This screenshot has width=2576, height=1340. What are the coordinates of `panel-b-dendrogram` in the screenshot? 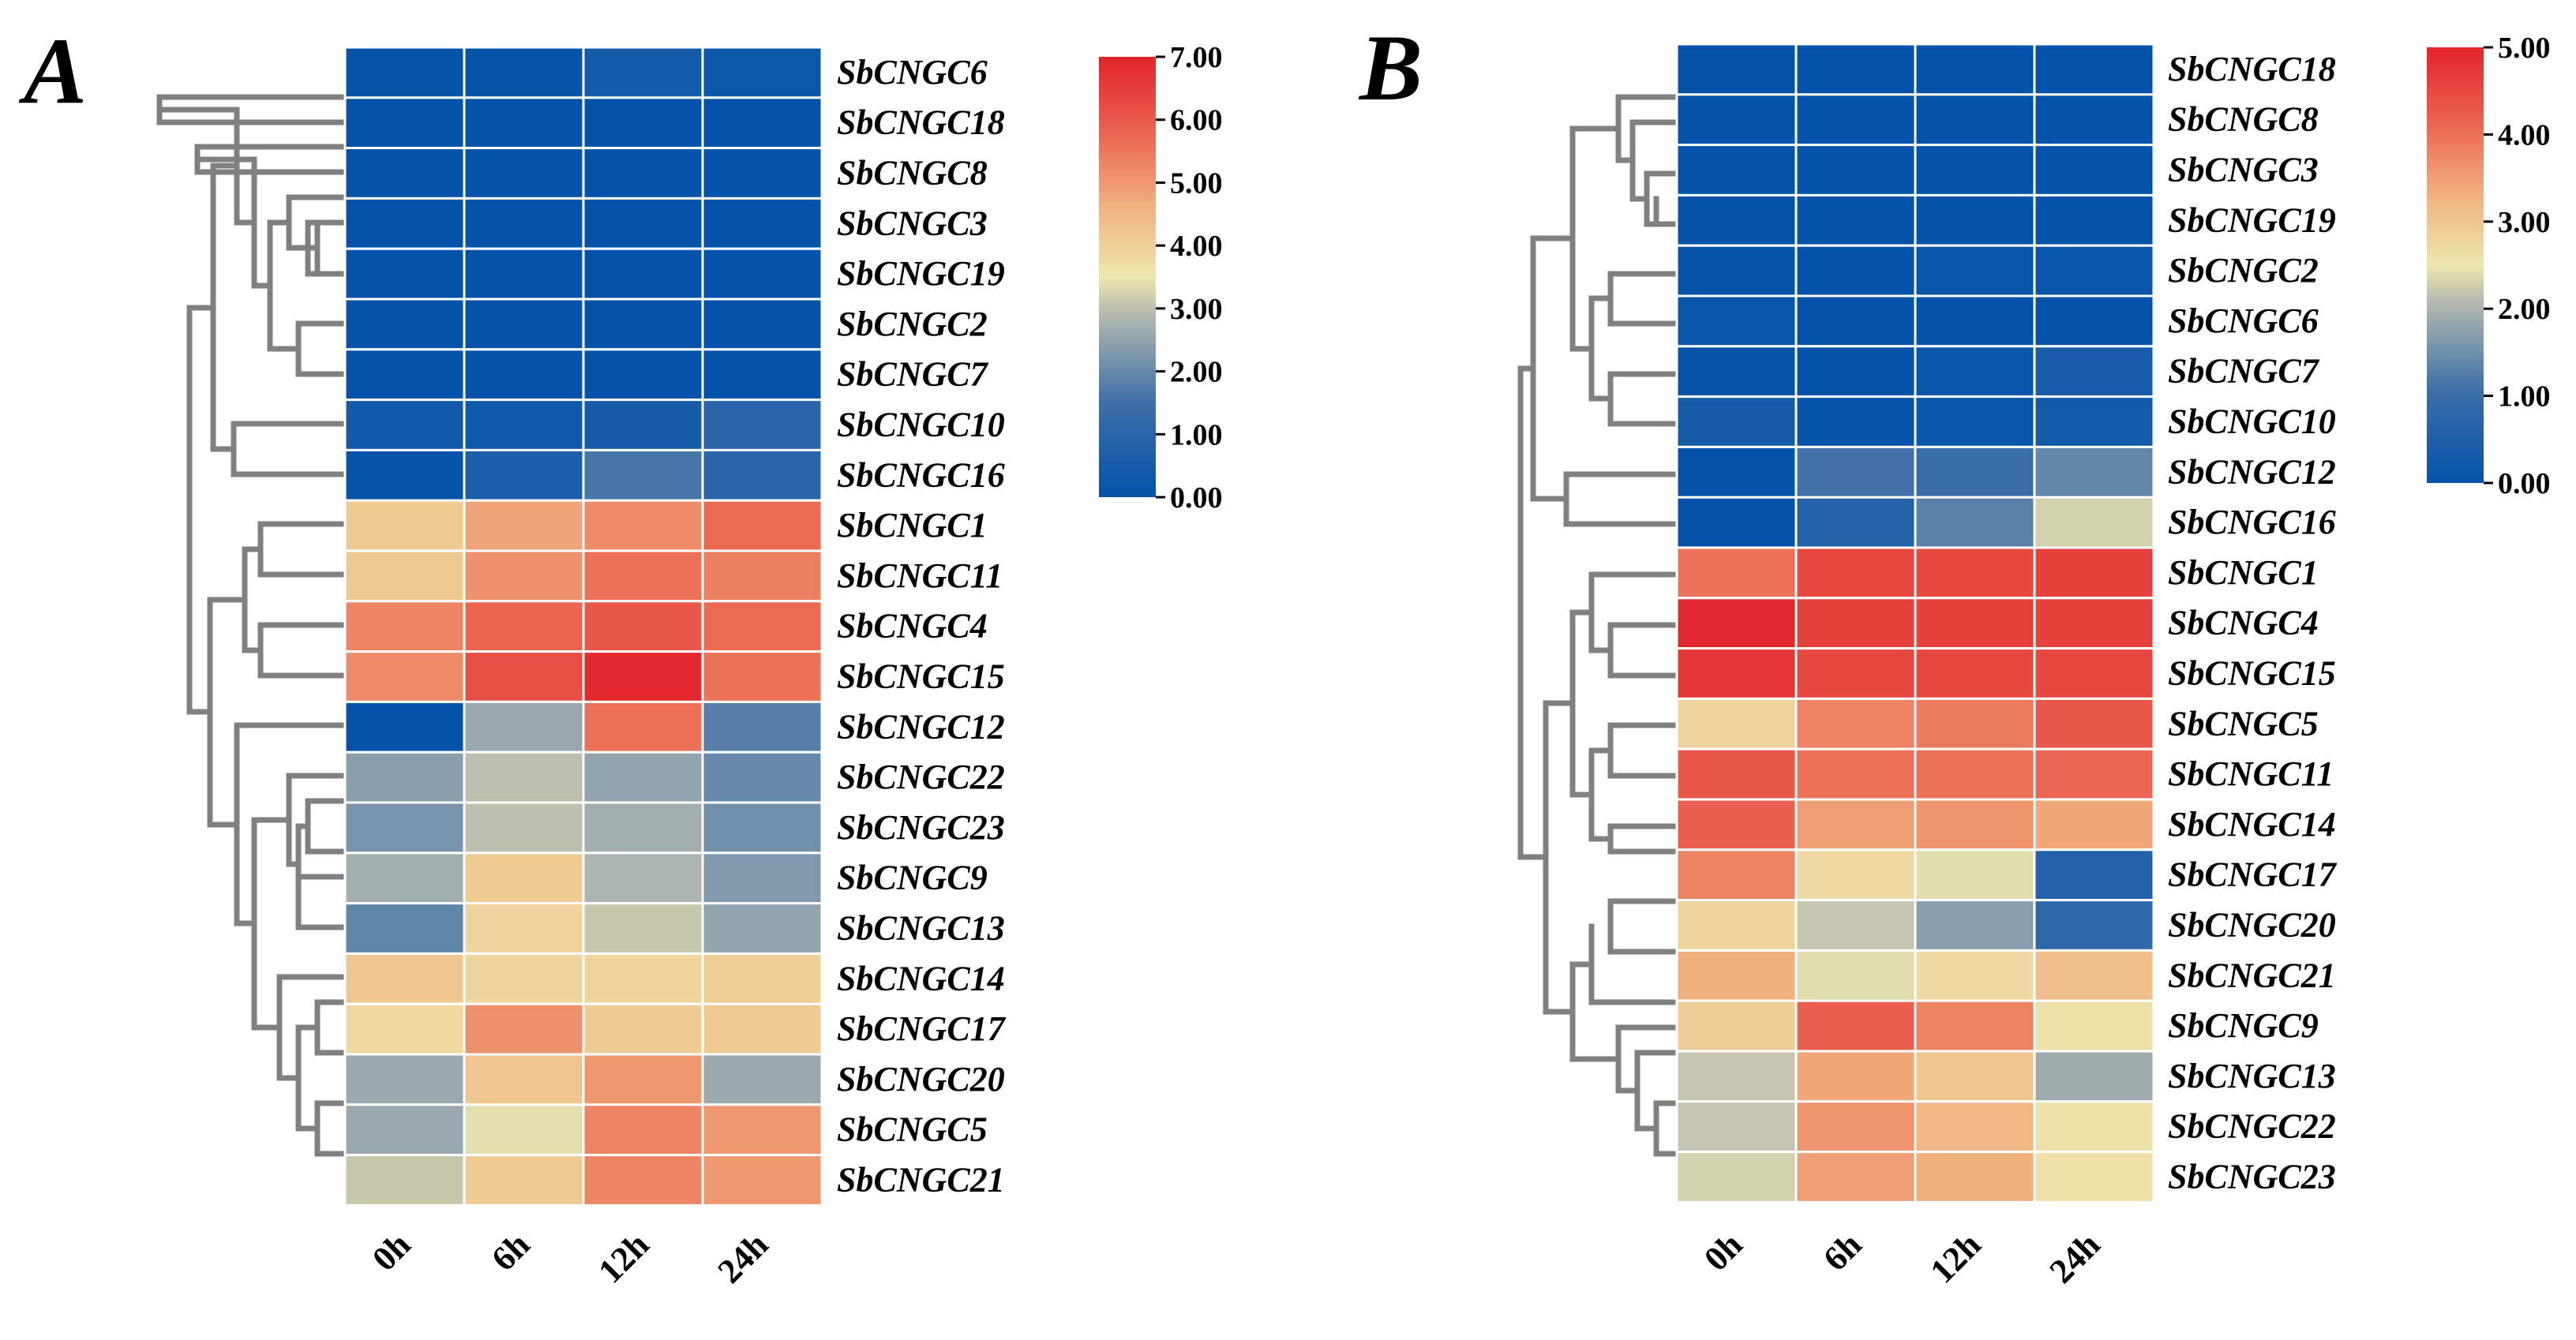 It's located at (1598, 625).